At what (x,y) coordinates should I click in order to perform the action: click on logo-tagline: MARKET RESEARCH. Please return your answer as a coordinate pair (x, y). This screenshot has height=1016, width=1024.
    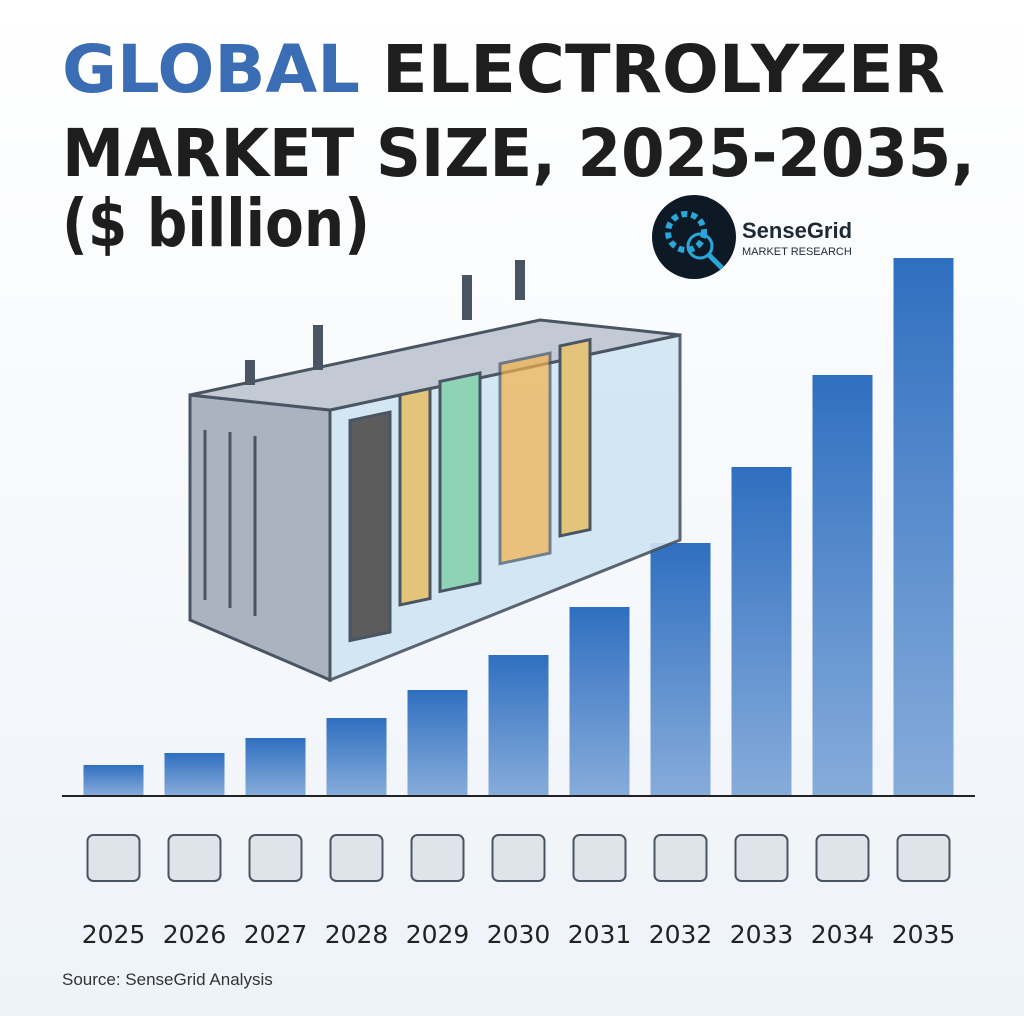
    Looking at the image, I should click on (797, 252).